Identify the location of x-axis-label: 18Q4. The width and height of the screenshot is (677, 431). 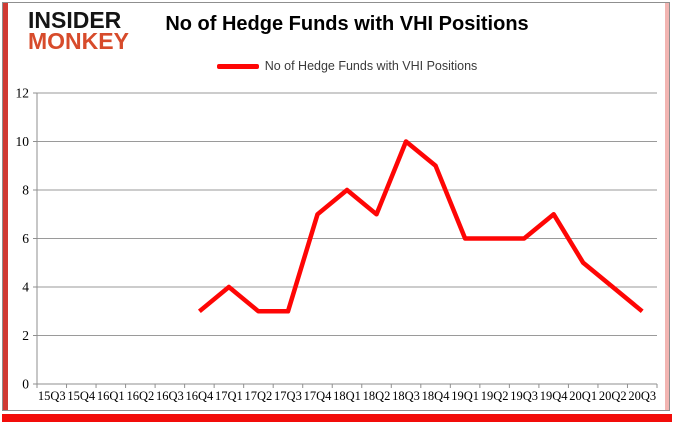
(436, 396).